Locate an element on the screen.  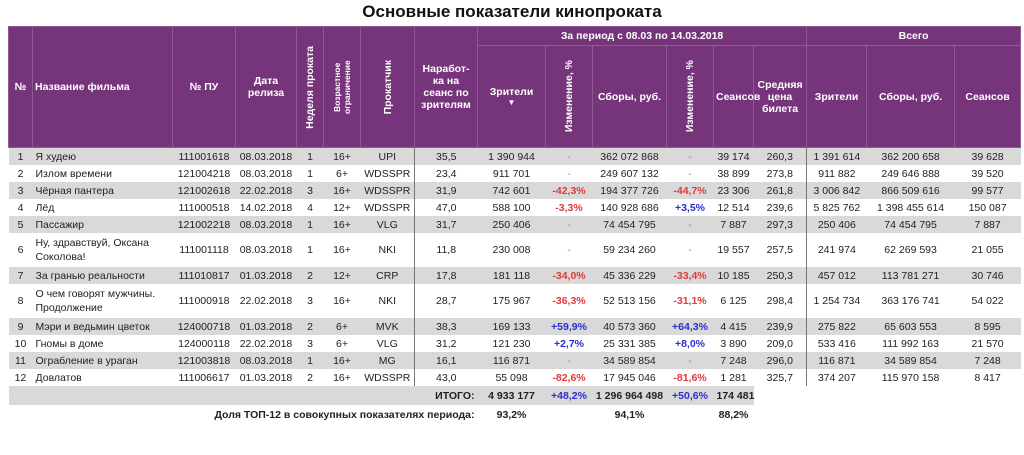
cell-per-session: 31,7 is located at coordinates (446, 224).